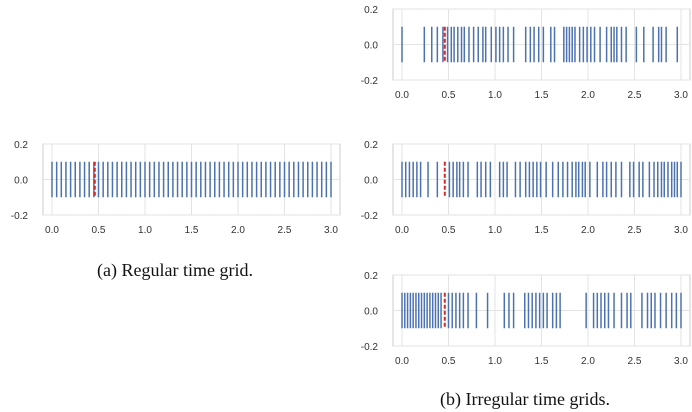 Image resolution: width=692 pixels, height=412 pixels. What do you see at coordinates (175, 270) in the screenshot?
I see `caption-regular: (a) Regular time grid.` at bounding box center [175, 270].